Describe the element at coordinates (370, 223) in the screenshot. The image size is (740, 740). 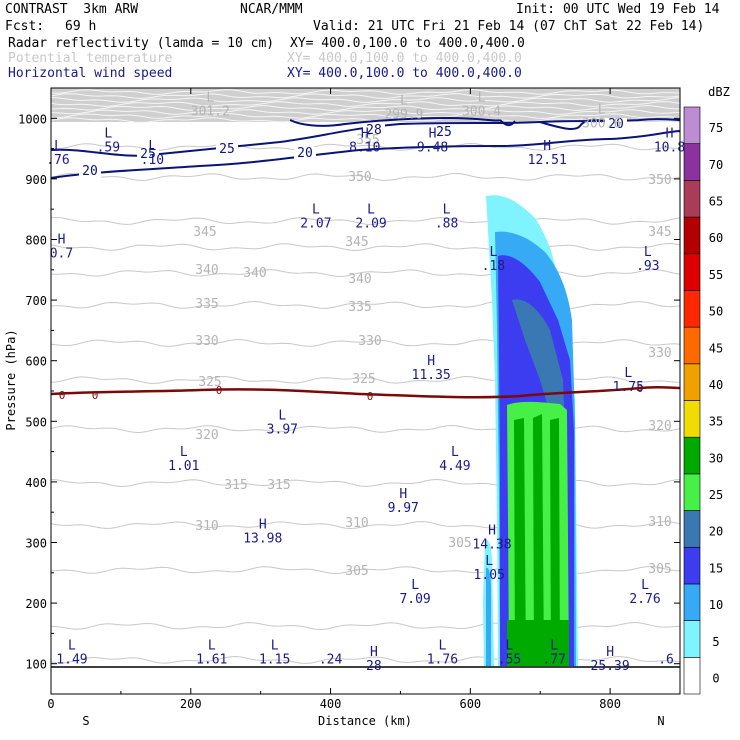
I see `wind-extremum-value: 2.09` at that location.